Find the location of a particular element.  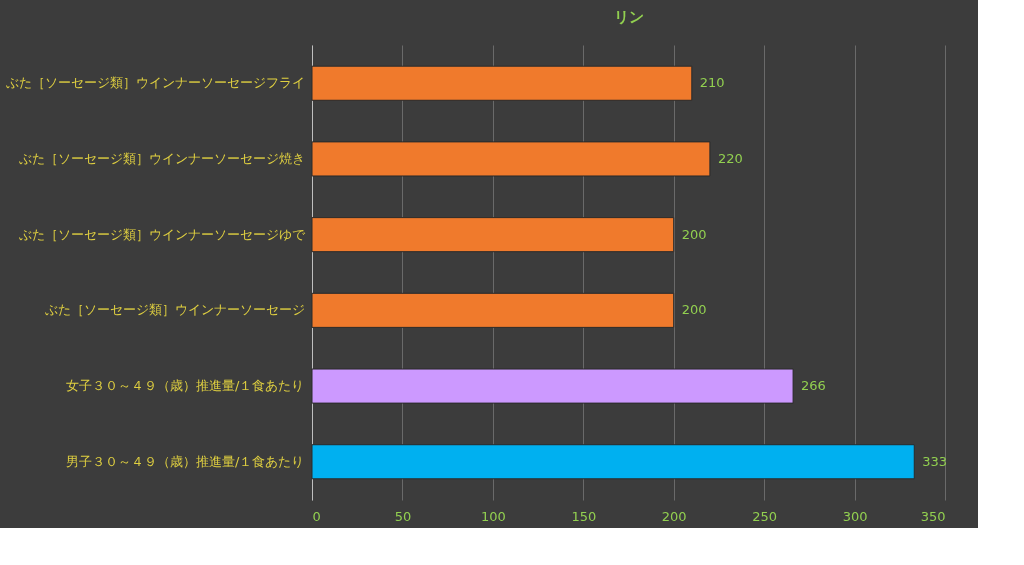

y-tick-label: 男子３０～４９（歳）推進量/１食あたり is located at coordinates (185, 461).